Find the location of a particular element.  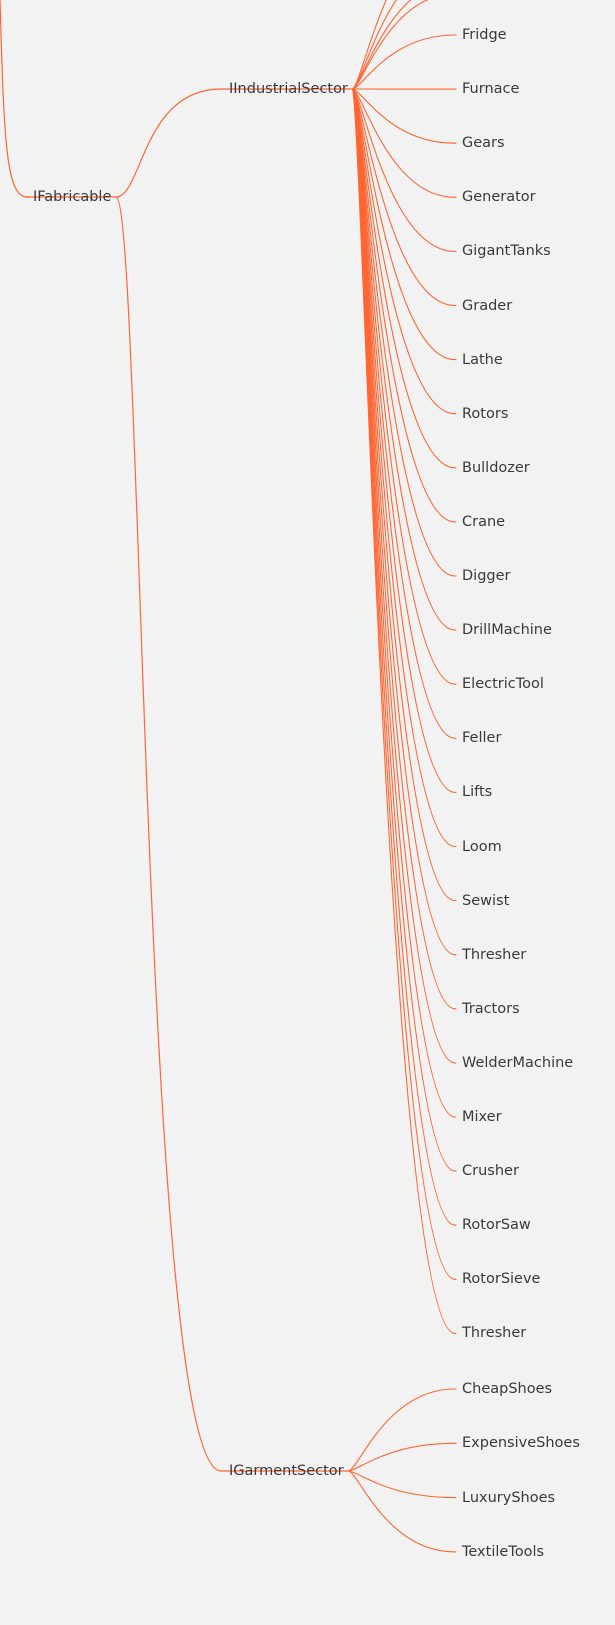

root-node: IFabricable is located at coordinates (72, 196).